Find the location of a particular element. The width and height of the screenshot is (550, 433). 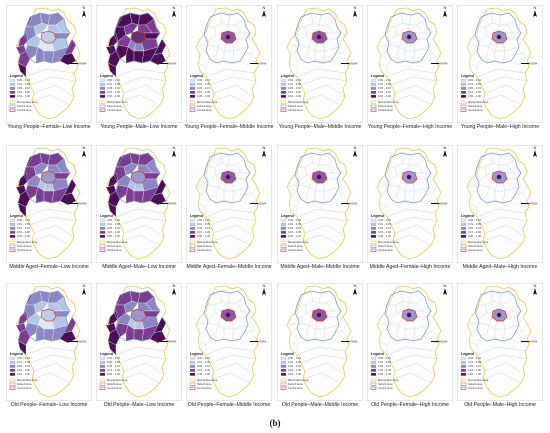

panel-label: Old People–Male–High Income is located at coordinates (500, 405).